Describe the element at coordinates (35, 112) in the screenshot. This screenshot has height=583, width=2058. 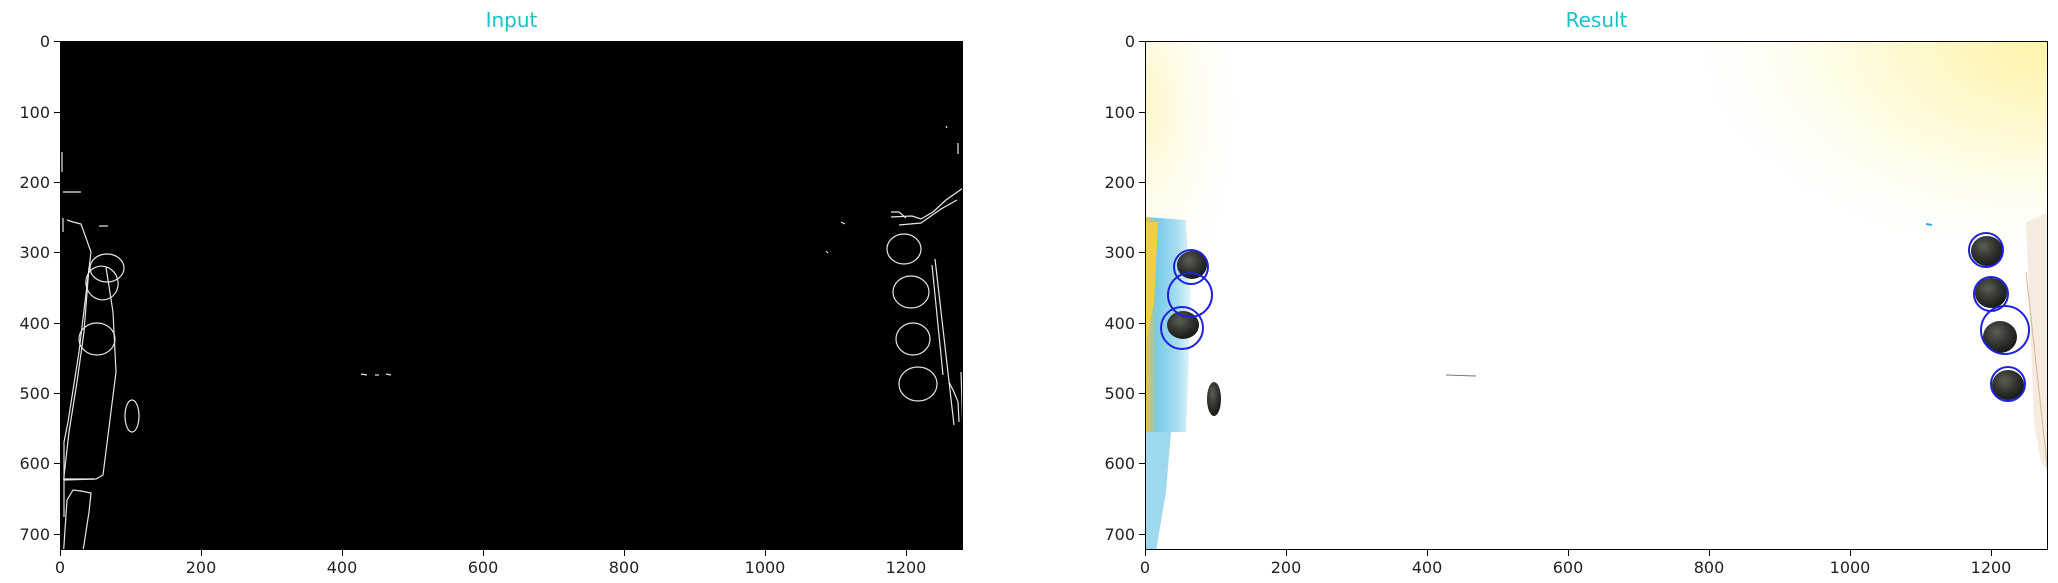
I see `input-ytick-100: 100` at that location.